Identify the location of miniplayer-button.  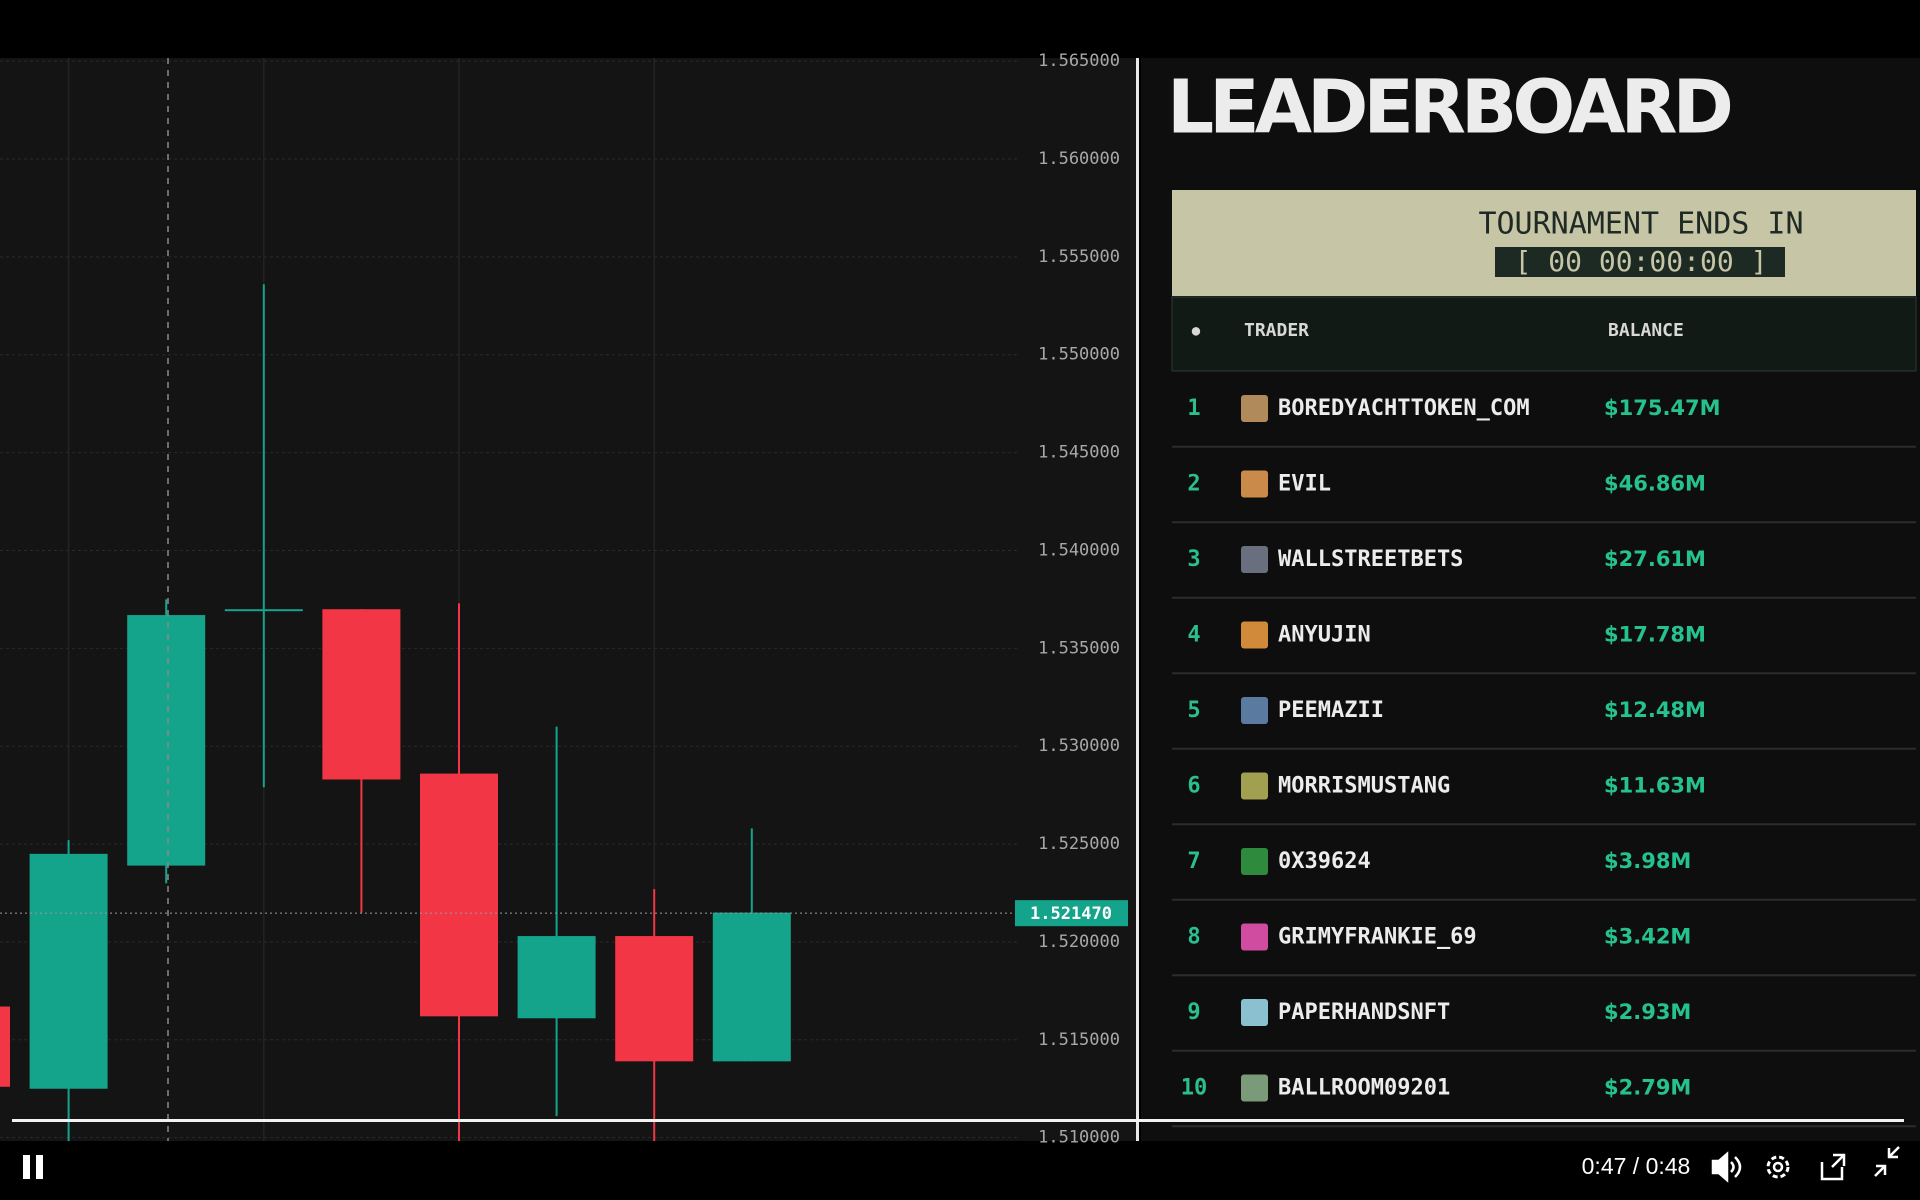
(1833, 1167).